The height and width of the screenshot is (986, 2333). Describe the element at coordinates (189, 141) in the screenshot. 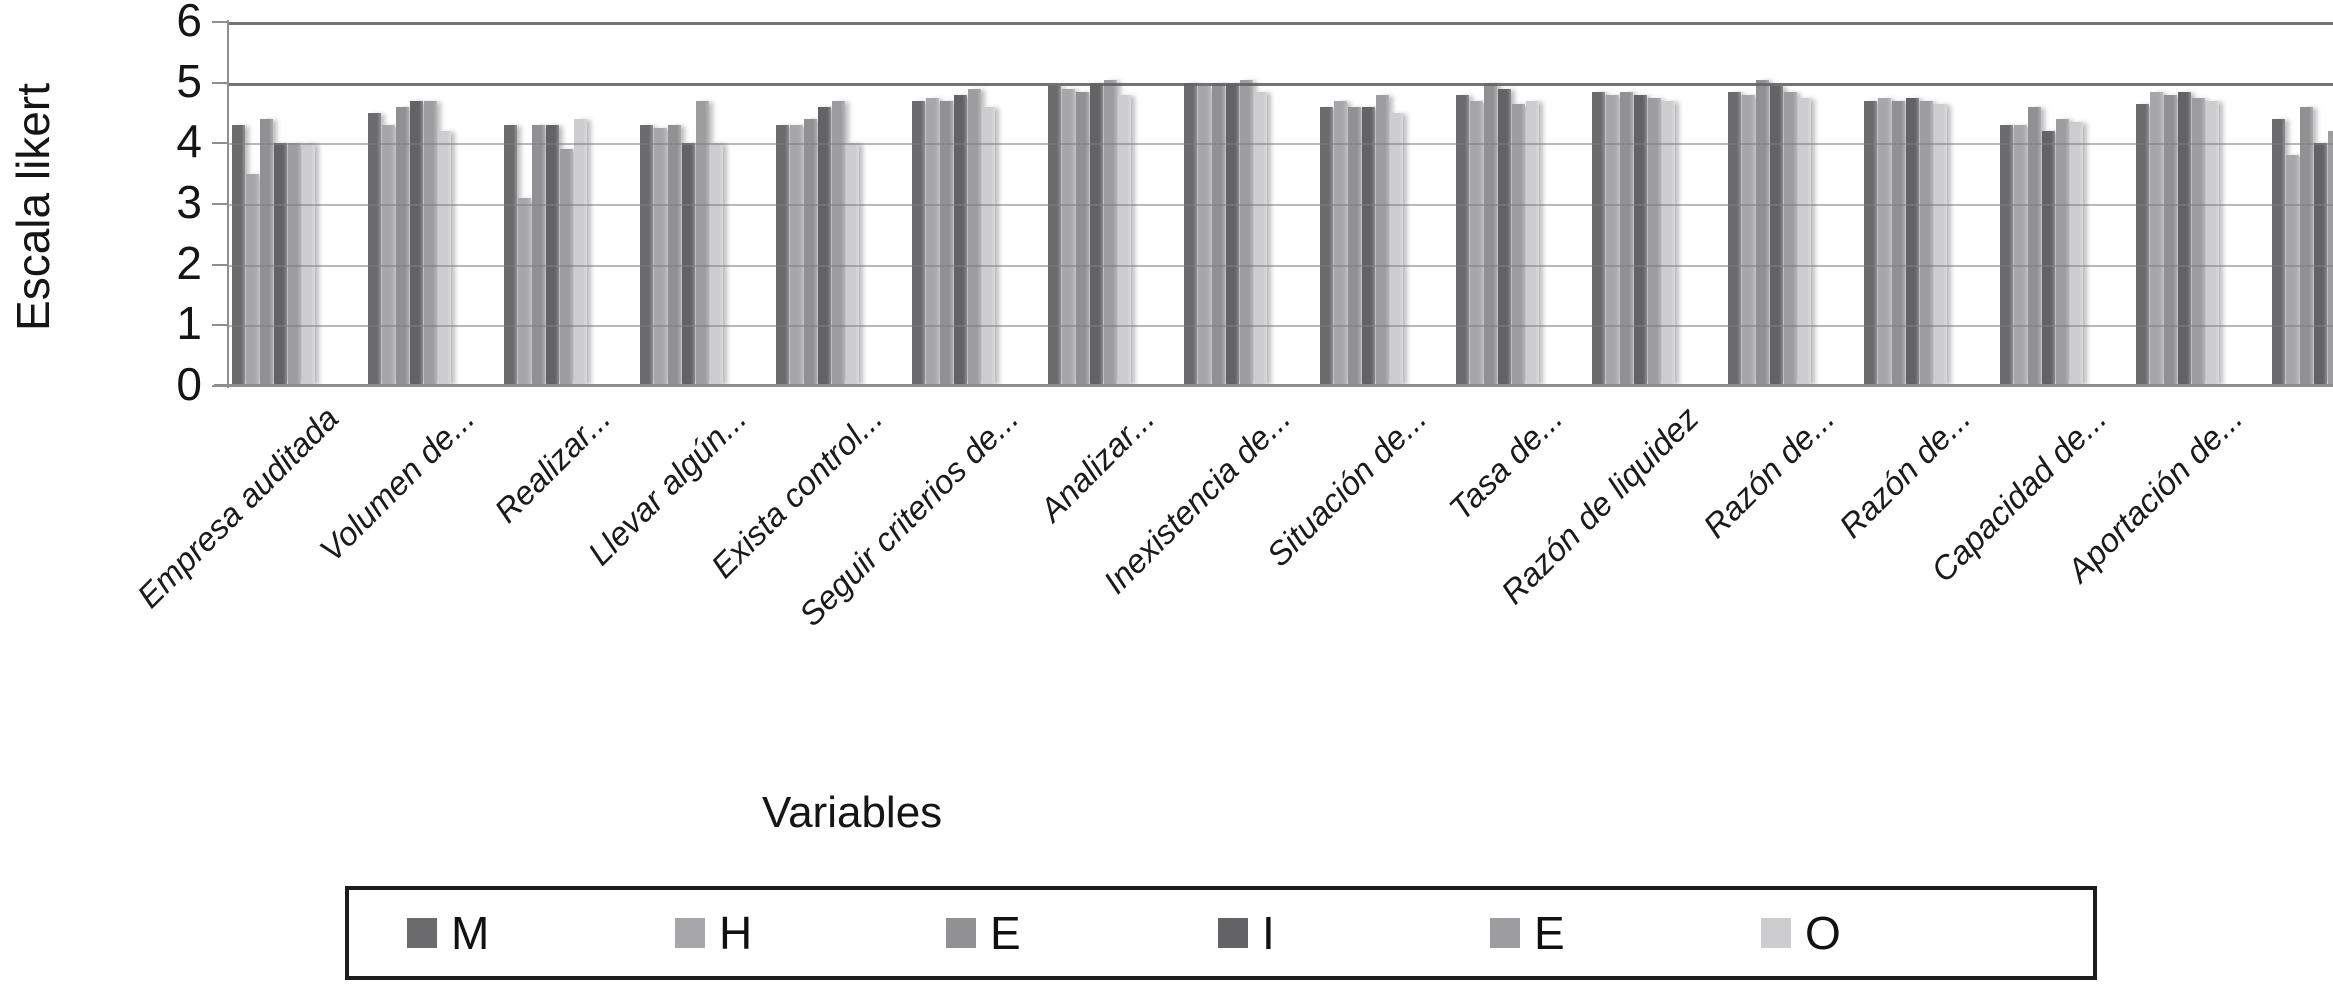

I see `y-tick-label: 4` at that location.